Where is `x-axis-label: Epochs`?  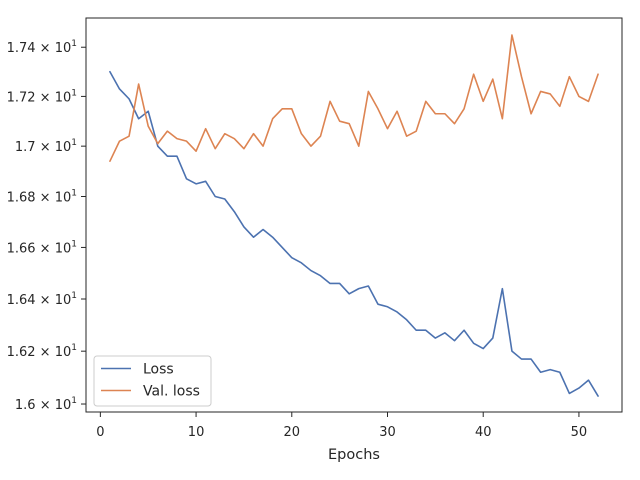
x-axis-label: Epochs is located at coordinates (354, 455).